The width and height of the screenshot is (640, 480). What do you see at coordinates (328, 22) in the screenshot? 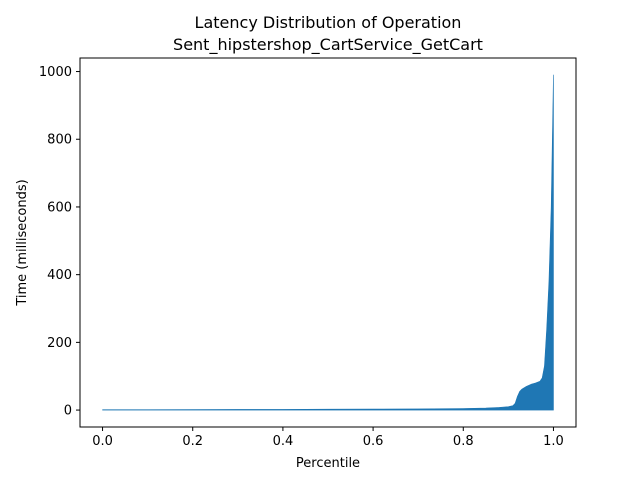
I see `chart-title: Latency Distribution of Operation` at bounding box center [328, 22].